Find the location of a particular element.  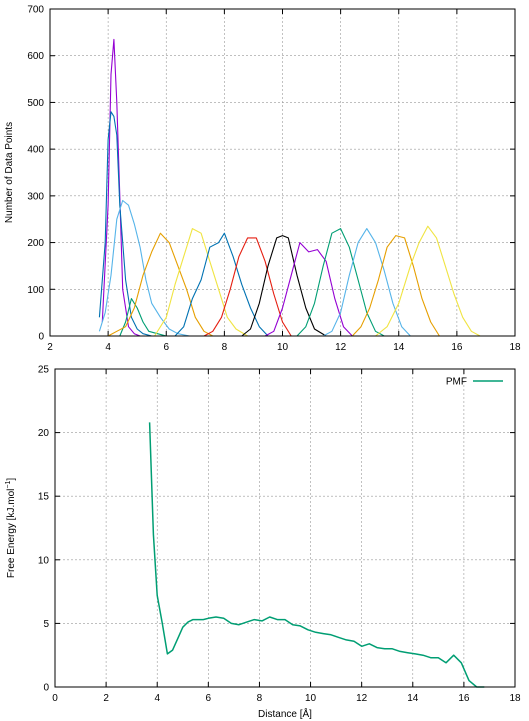

y-tick-label: 25 is located at coordinates (44, 370).